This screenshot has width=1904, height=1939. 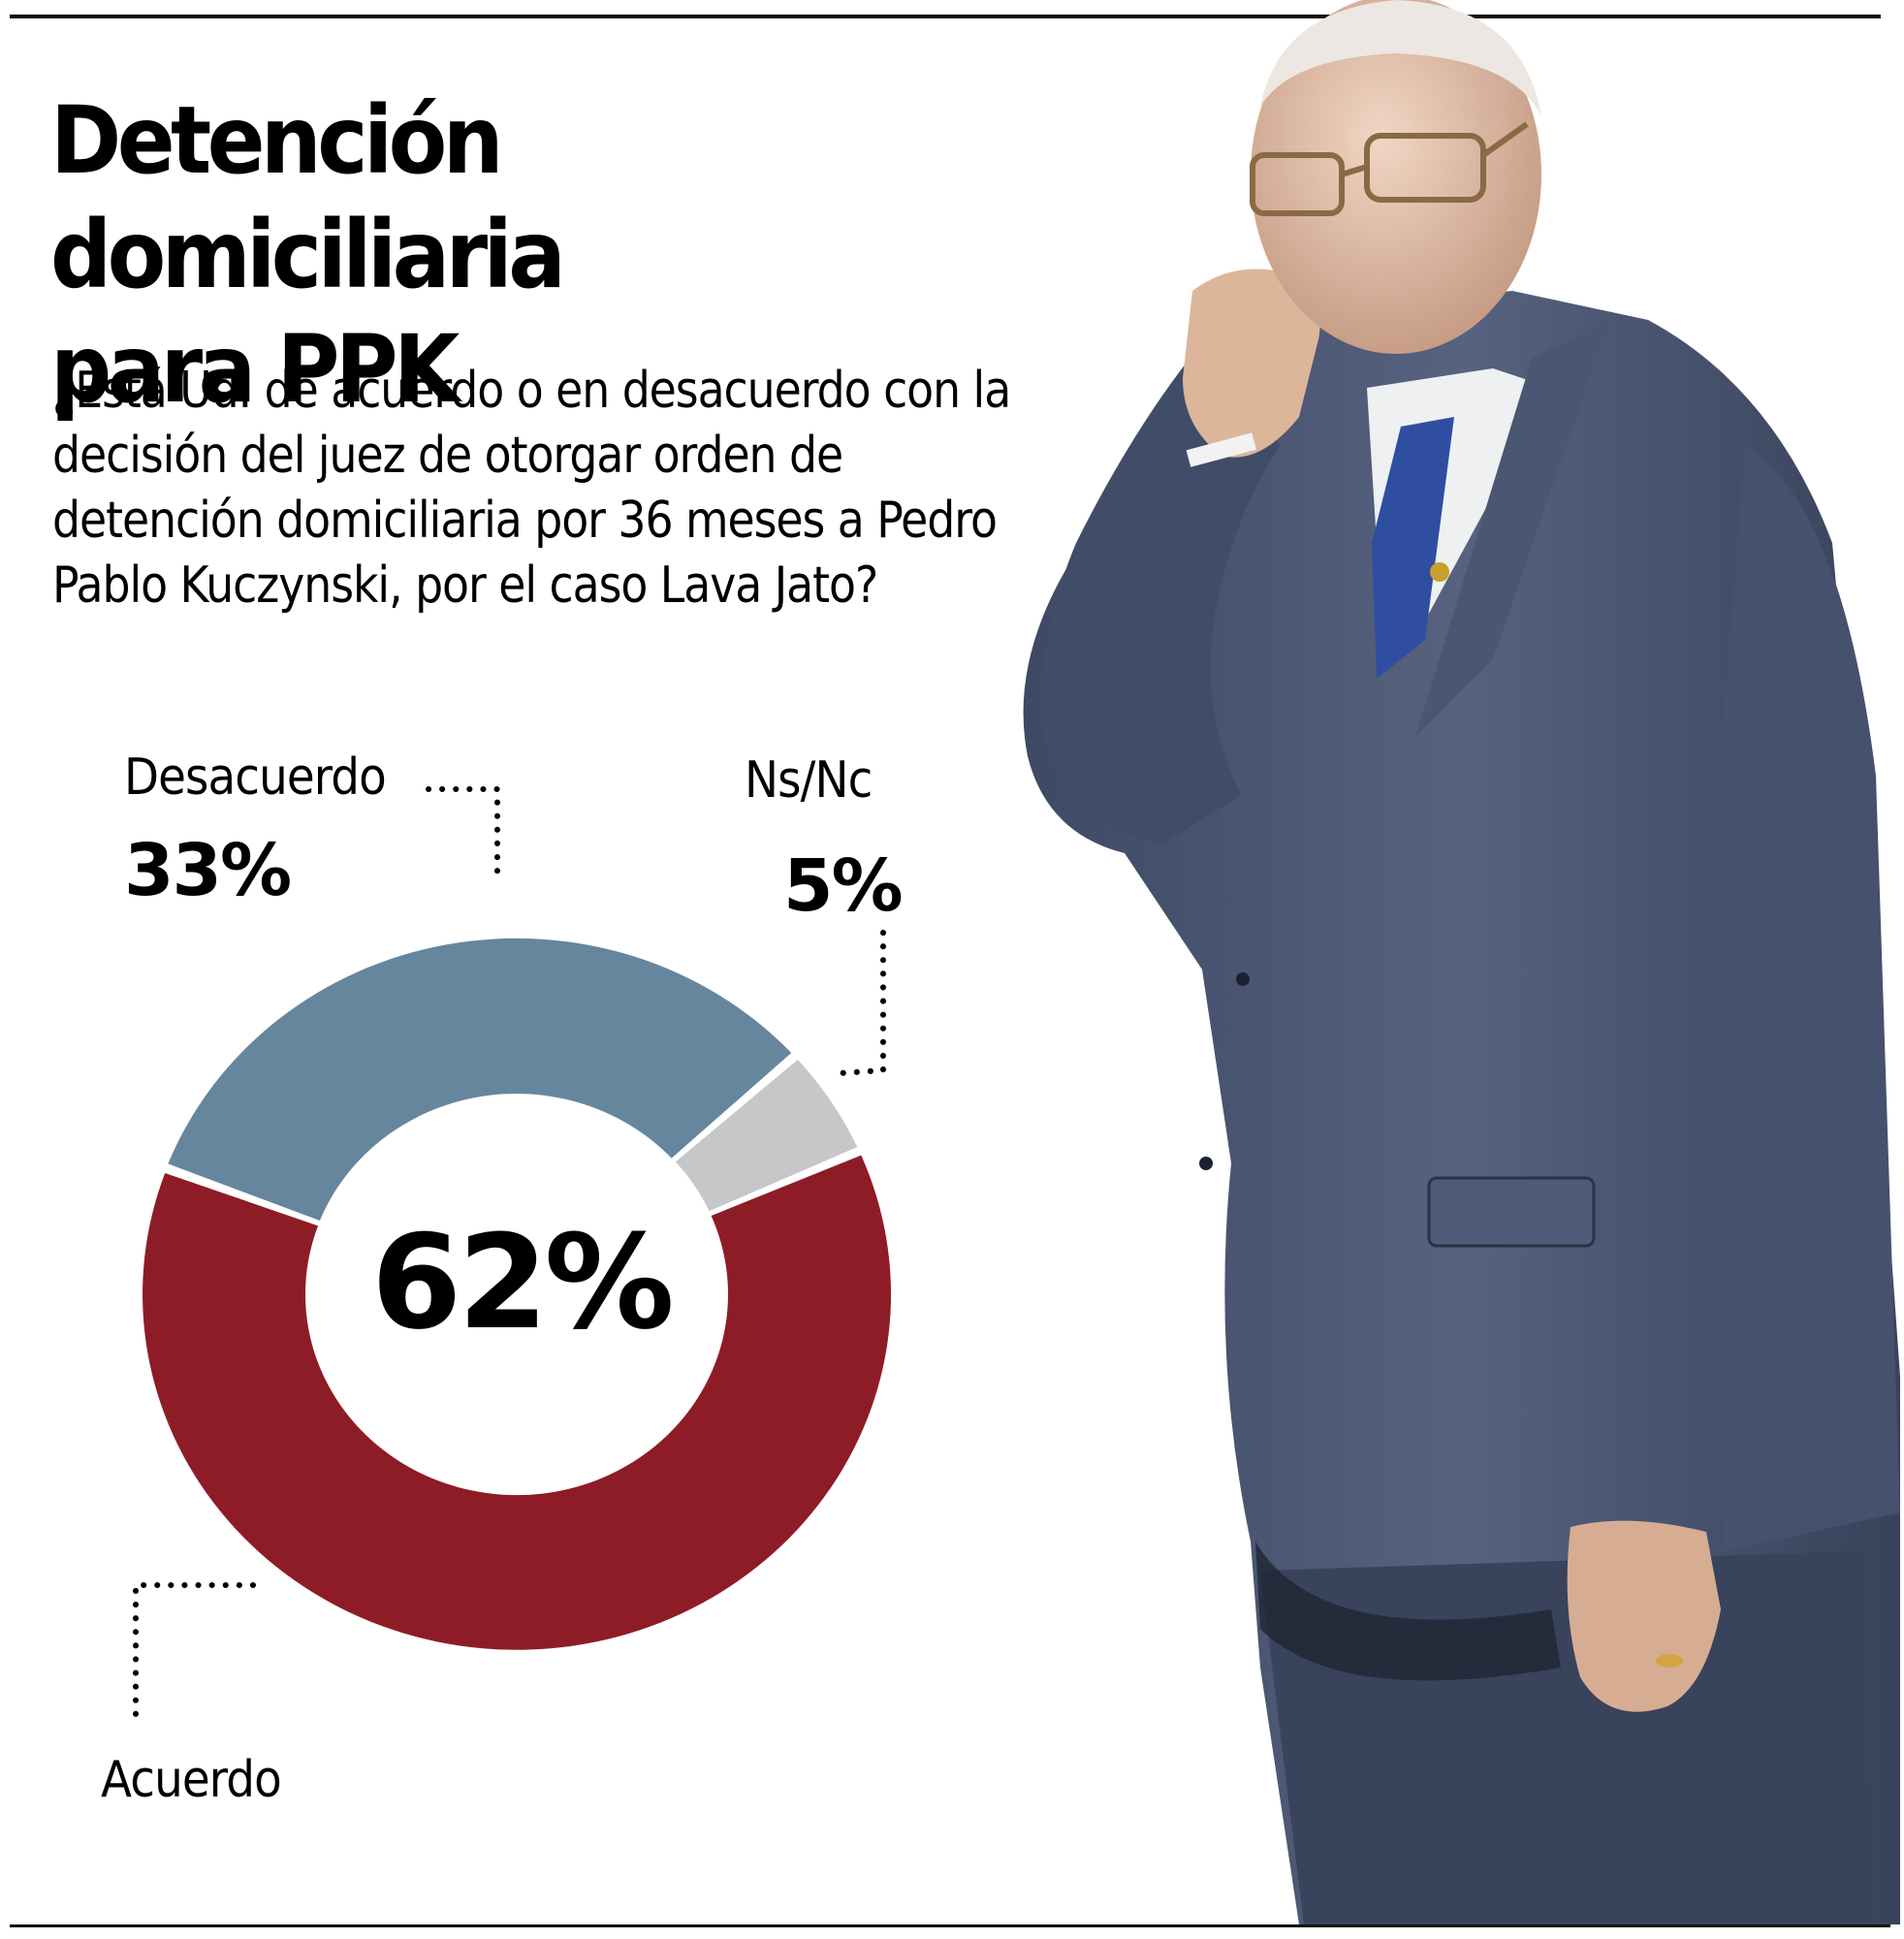 I want to click on bottom-rule, so click(x=950, y=1925).